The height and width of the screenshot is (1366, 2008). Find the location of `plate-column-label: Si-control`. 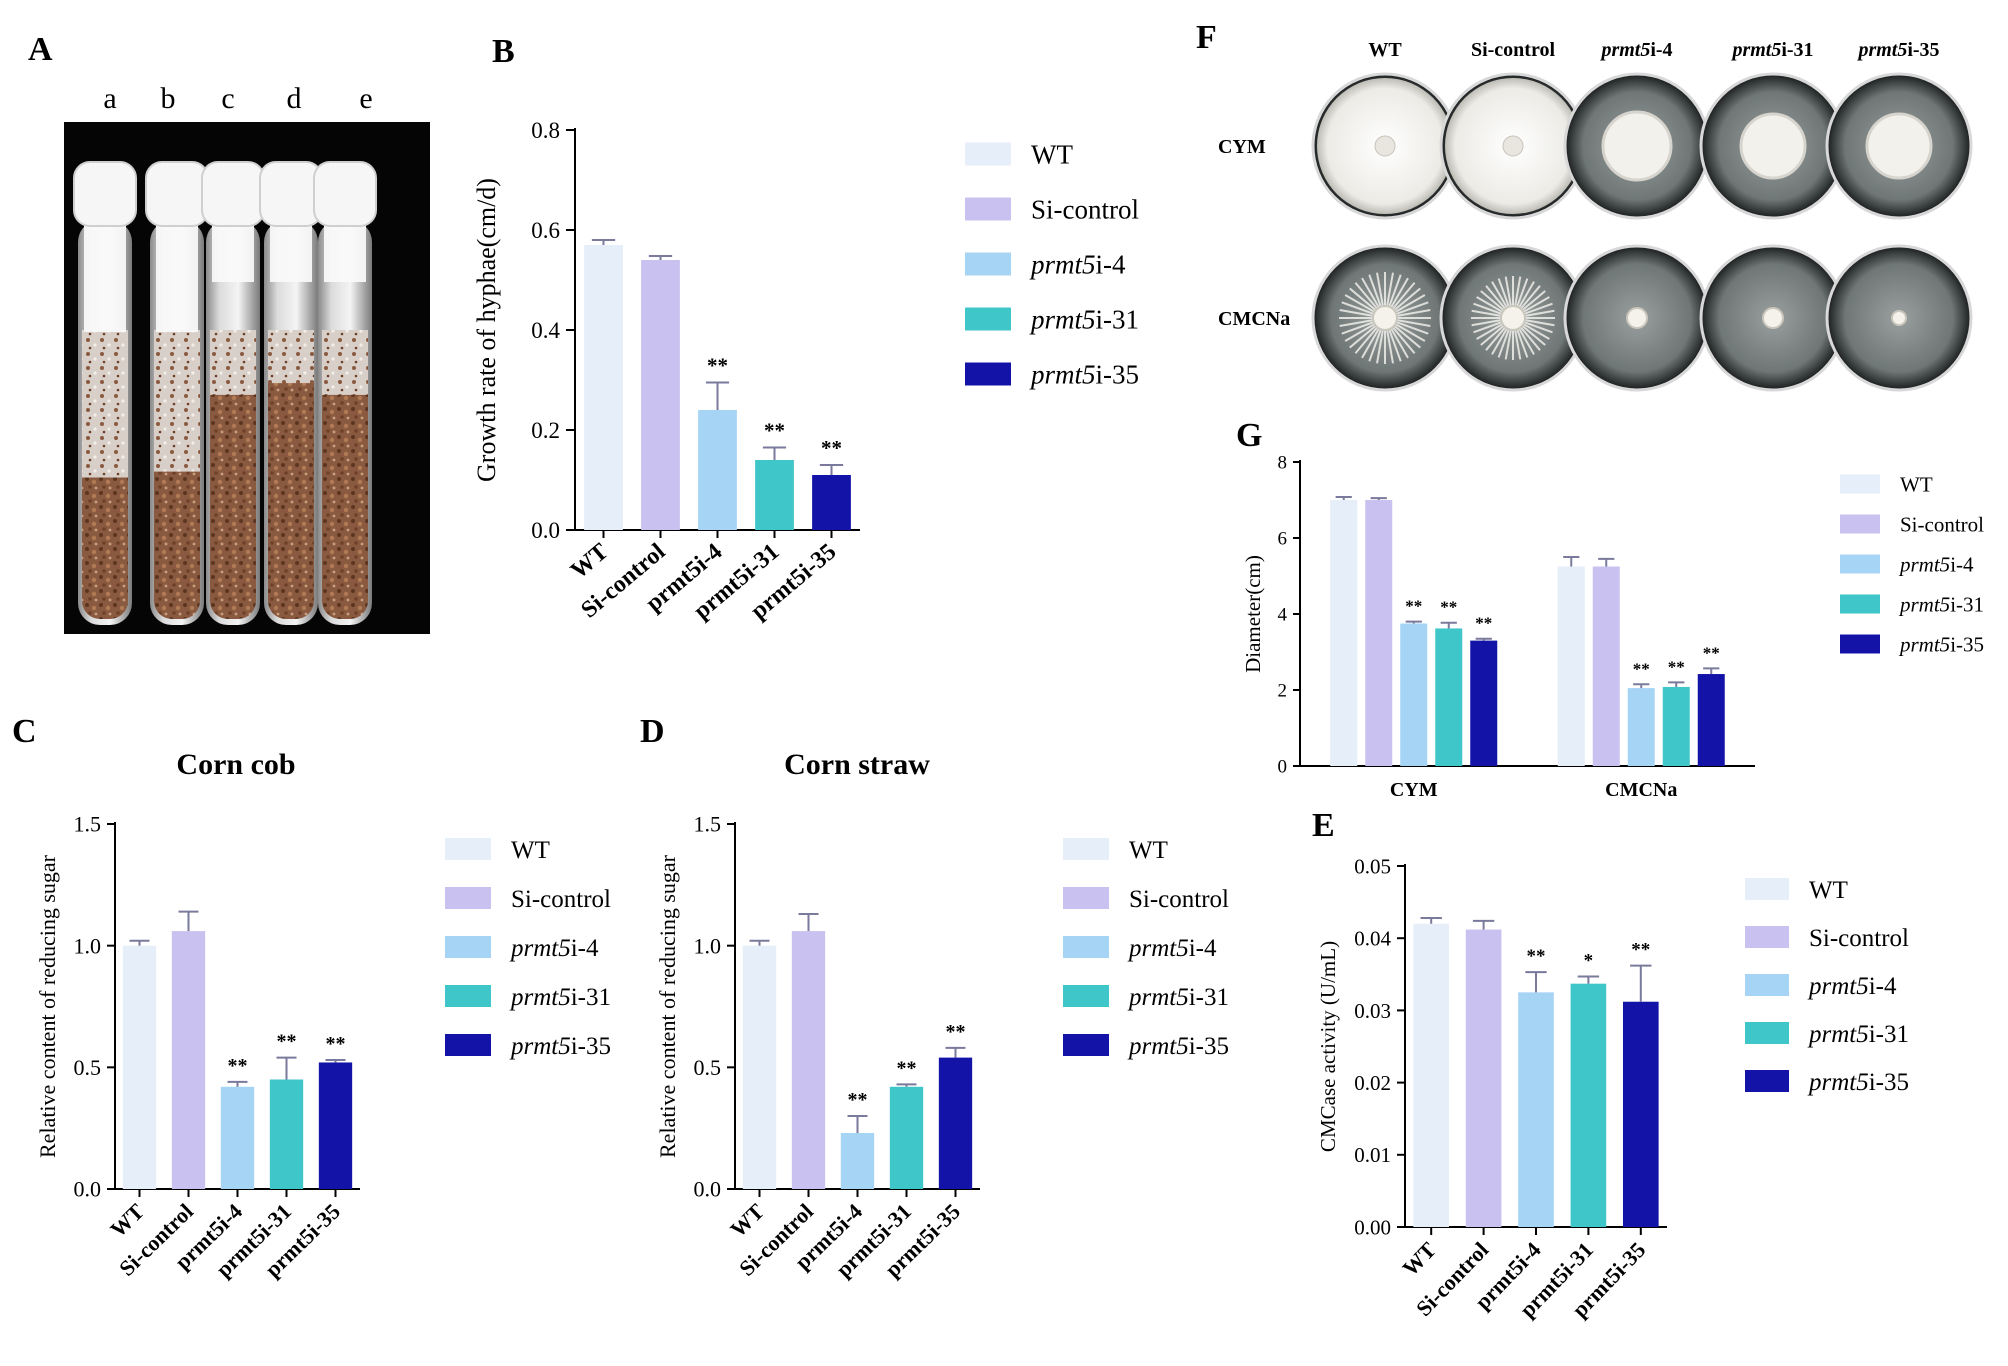

plate-column-label: Si-control is located at coordinates (1513, 50).